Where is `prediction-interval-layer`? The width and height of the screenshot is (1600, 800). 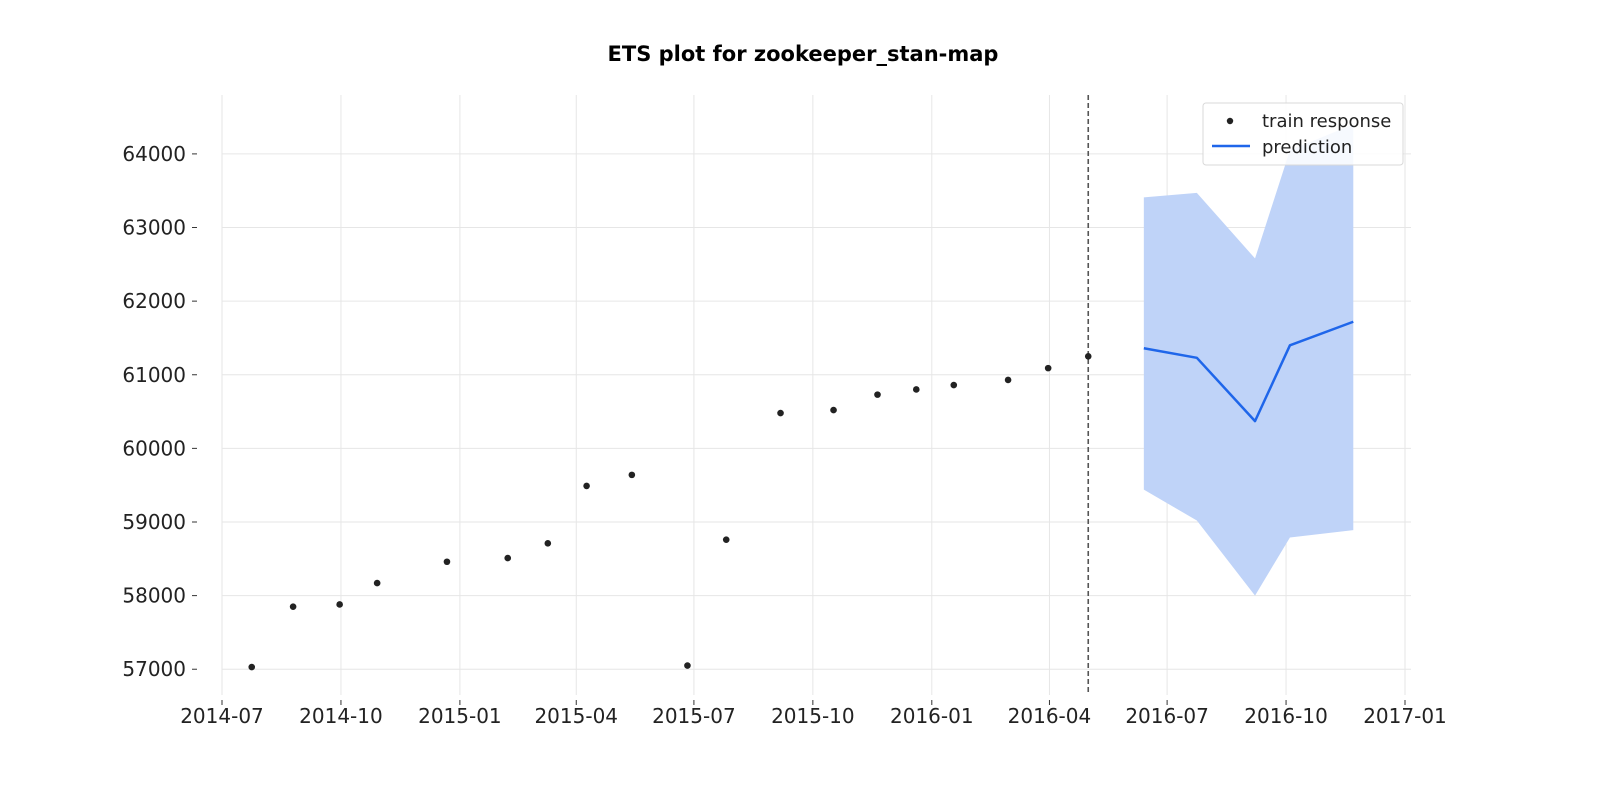
prediction-interval-layer is located at coordinates (1248, 360).